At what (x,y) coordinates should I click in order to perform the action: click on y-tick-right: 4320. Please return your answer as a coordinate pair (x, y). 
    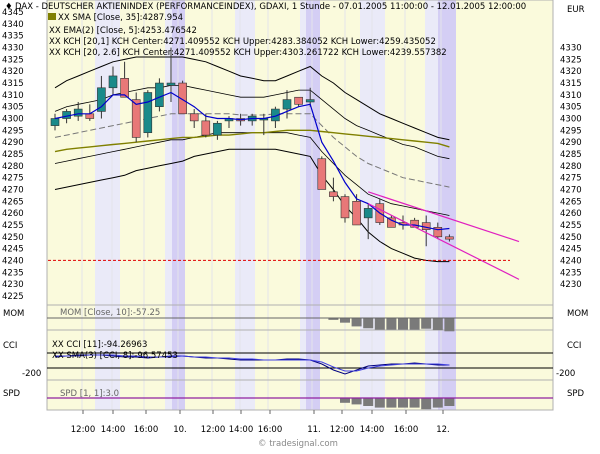
    Looking at the image, I should click on (571, 72).